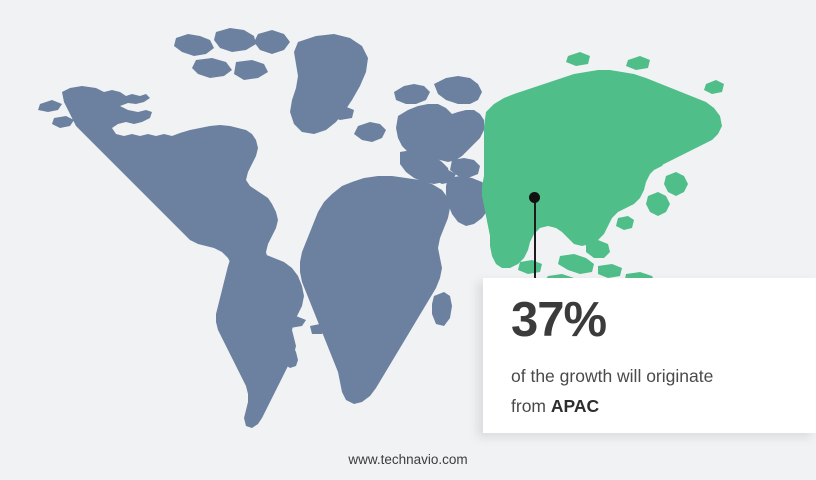 The image size is (816, 480). What do you see at coordinates (714, 87) in the screenshot?
I see `region-kamchatka-north` at bounding box center [714, 87].